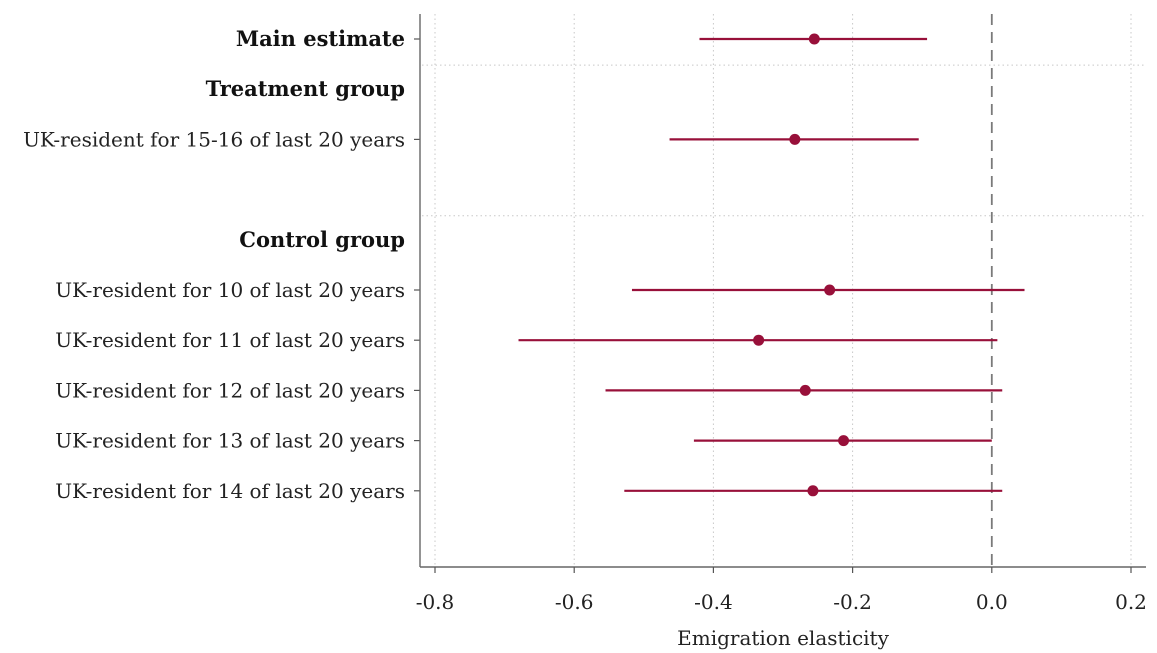  What do you see at coordinates (783, 638) in the screenshot?
I see `x-axis-title: Emigration elasticity` at bounding box center [783, 638].